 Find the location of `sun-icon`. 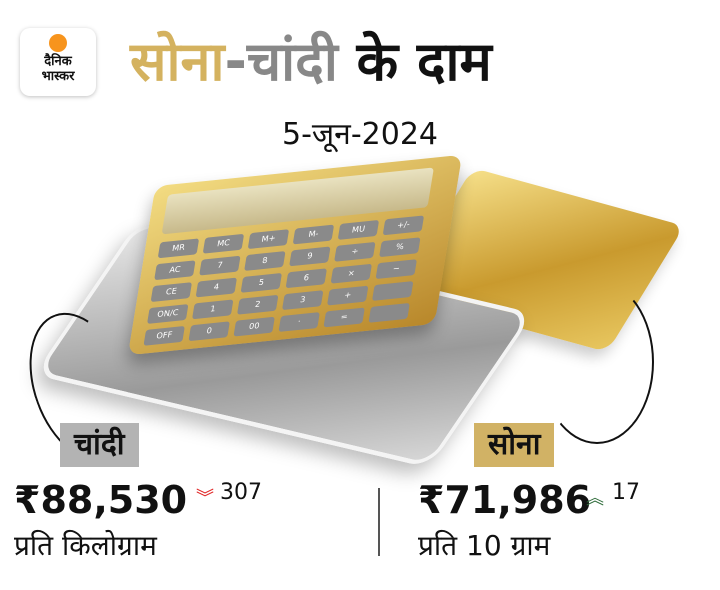

sun-icon is located at coordinates (58, 43).